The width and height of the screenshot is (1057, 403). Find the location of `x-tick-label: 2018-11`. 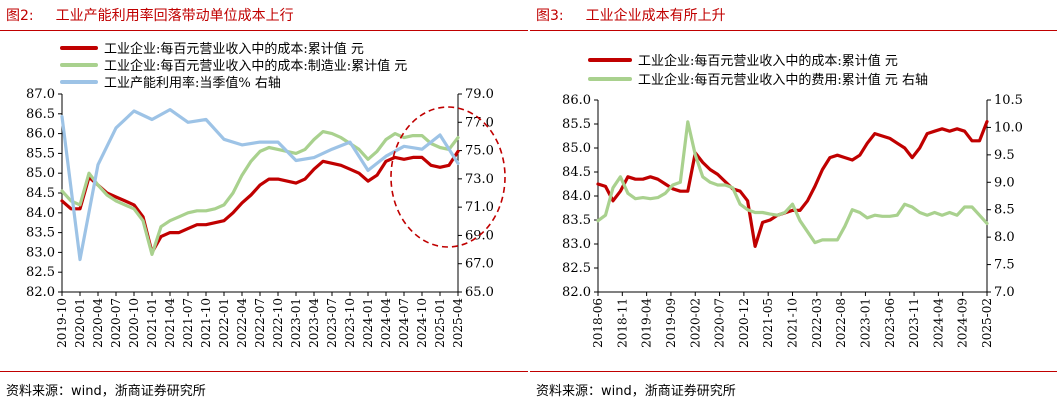

x-tick-label: 2018-11 is located at coordinates (622, 323).